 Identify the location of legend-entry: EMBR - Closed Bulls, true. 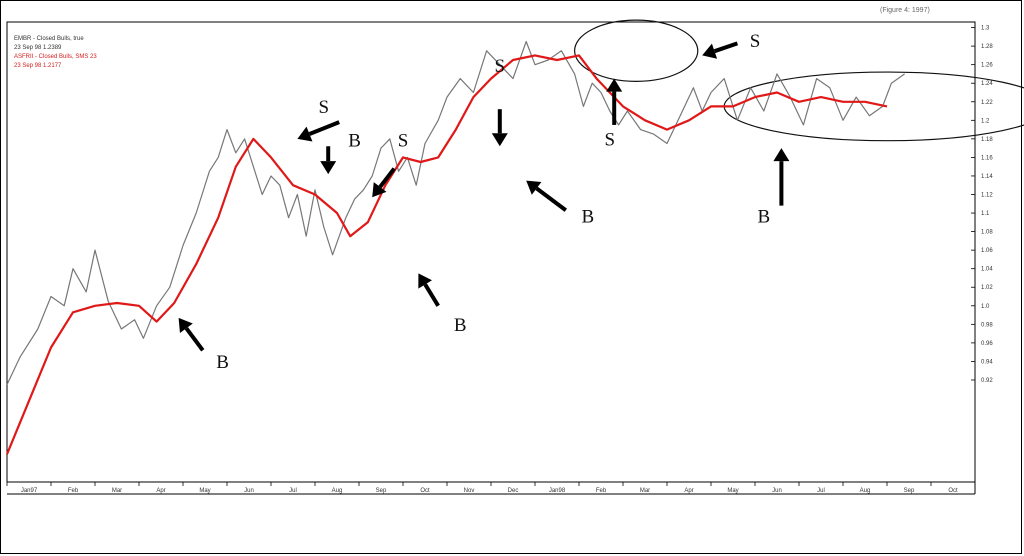
(49, 39).